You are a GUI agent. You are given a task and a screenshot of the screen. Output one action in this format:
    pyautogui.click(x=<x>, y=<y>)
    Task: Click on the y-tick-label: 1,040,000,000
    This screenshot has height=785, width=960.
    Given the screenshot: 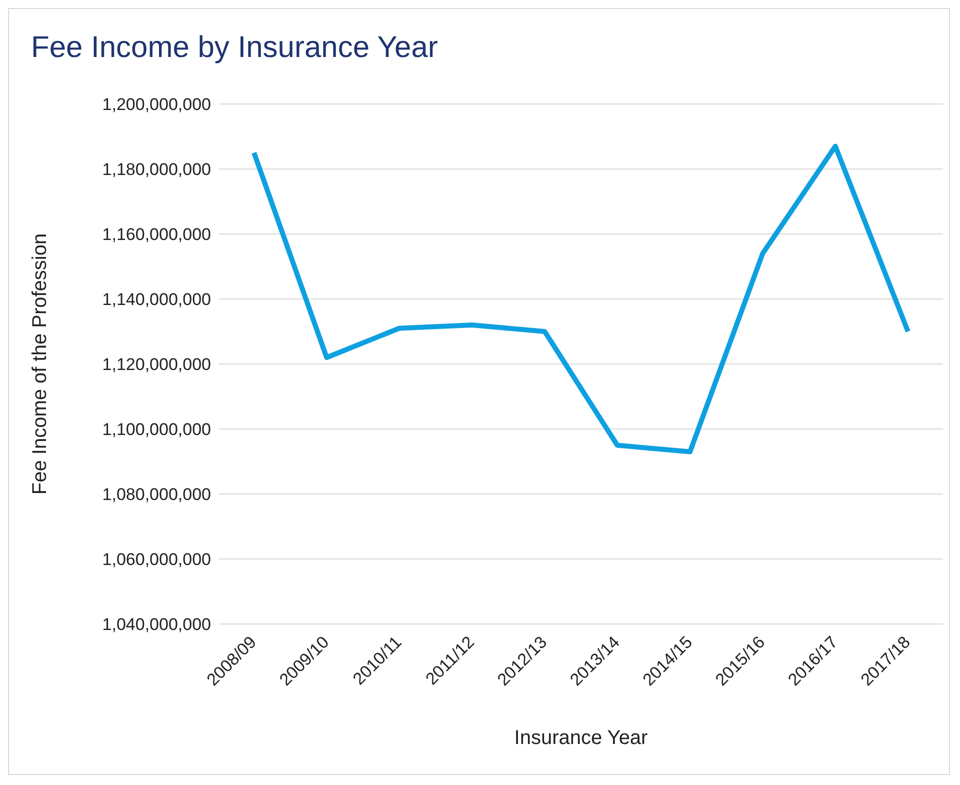 What is the action you would take?
    pyautogui.click(x=156, y=624)
    